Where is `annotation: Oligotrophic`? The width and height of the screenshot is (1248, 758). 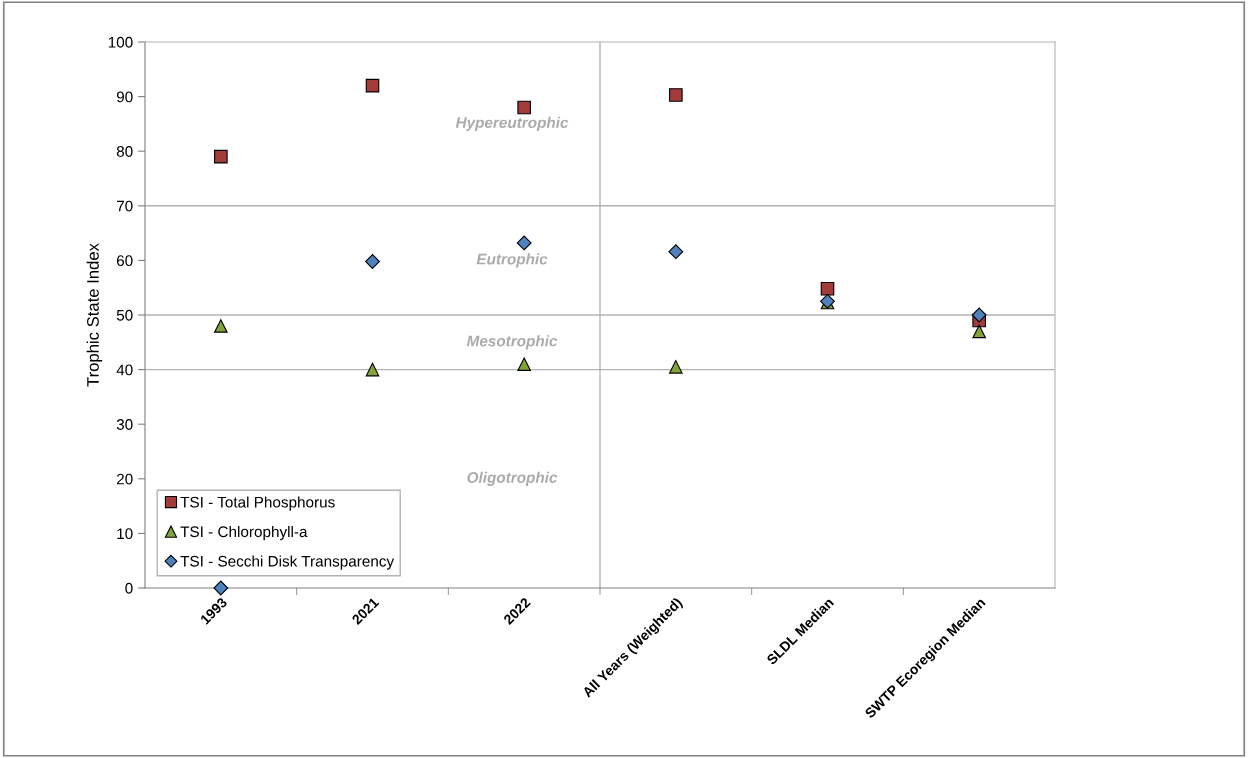
annotation: Oligotrophic is located at coordinates (512, 478).